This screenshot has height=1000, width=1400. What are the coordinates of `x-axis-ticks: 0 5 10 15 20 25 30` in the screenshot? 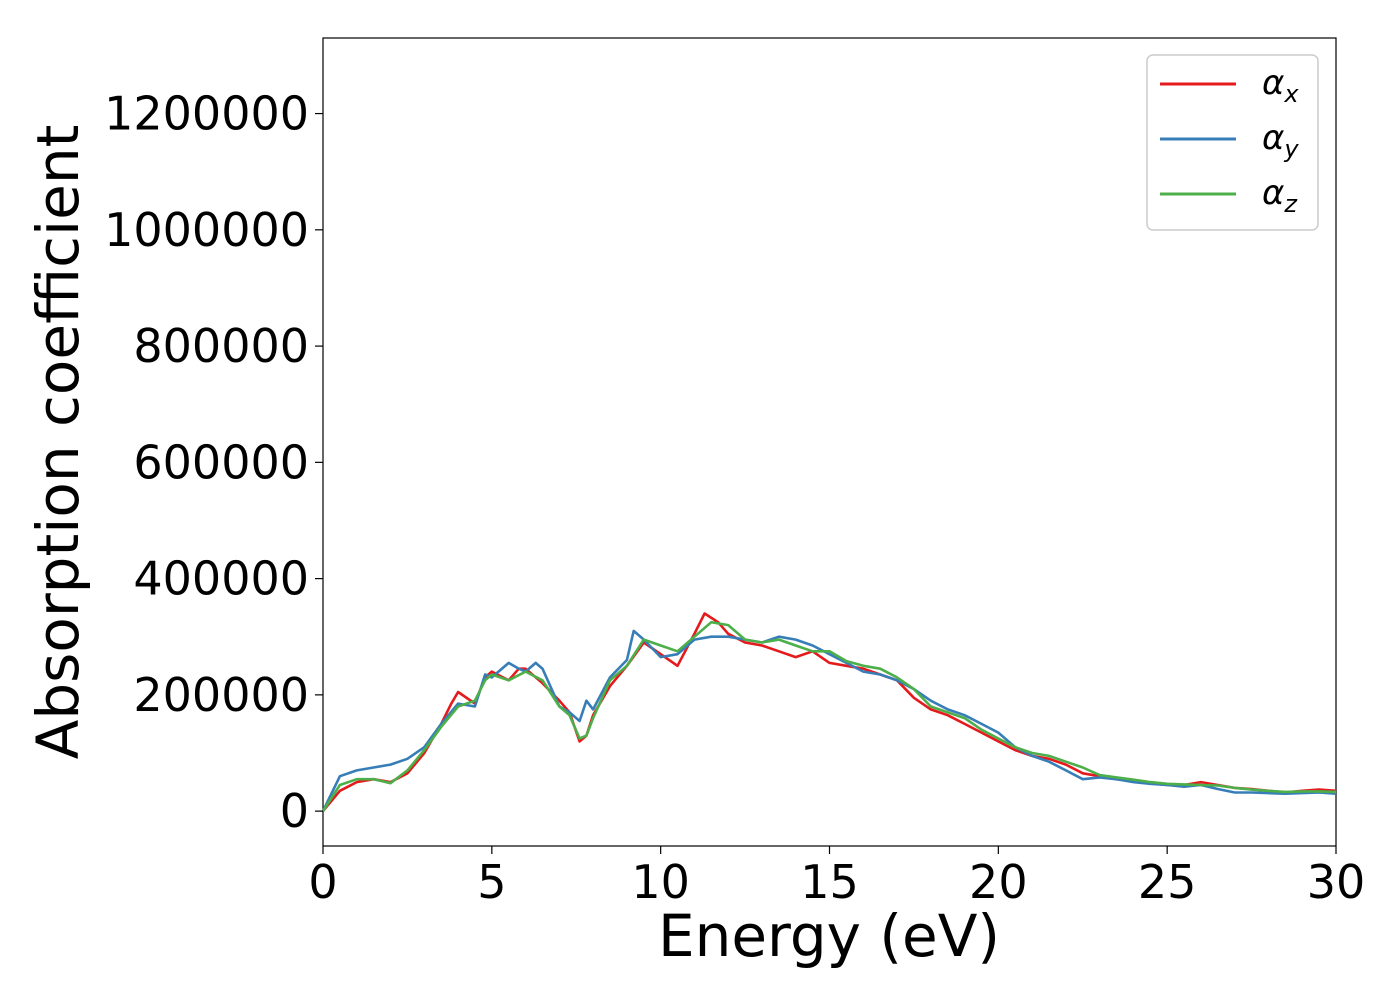 It's located at (836, 877).